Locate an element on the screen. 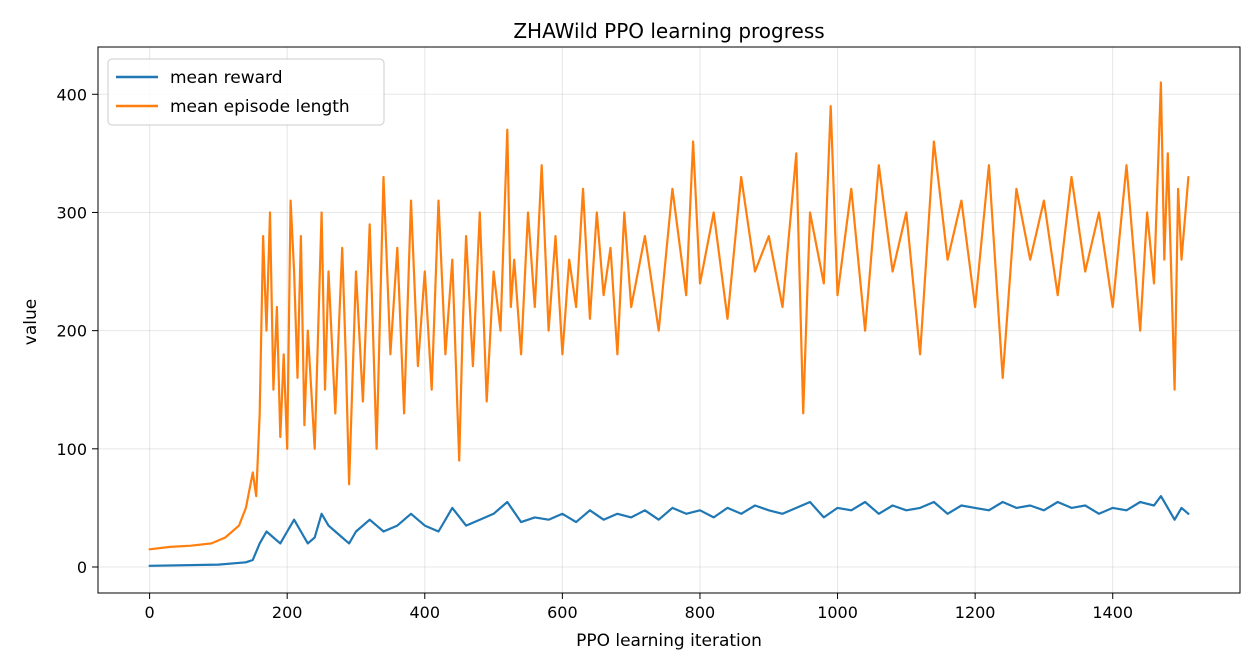 This screenshot has width=1260, height=672. legend-box is located at coordinates (246, 92).